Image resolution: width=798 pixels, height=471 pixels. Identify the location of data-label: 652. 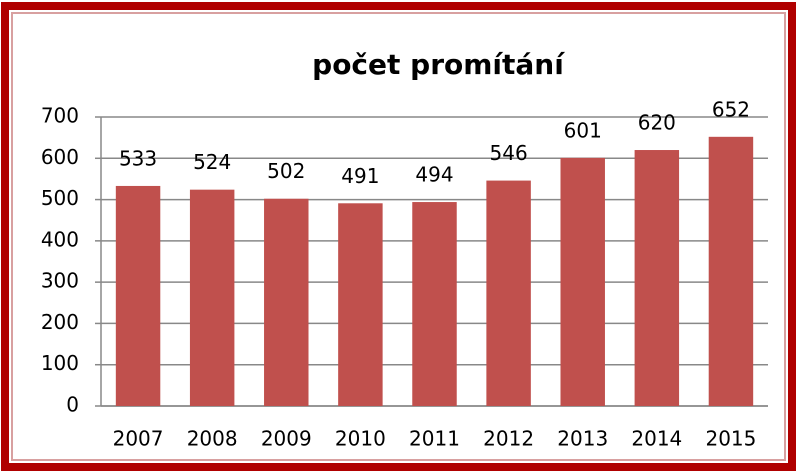
(731, 109).